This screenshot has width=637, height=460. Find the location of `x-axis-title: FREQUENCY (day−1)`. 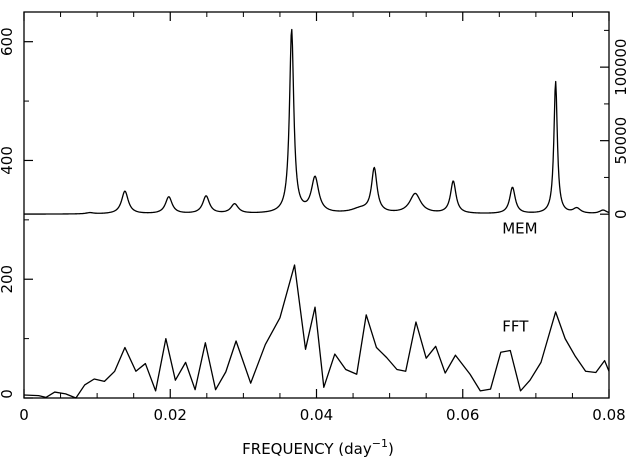

x-axis-title: FREQUENCY (day−1) is located at coordinates (318, 447).